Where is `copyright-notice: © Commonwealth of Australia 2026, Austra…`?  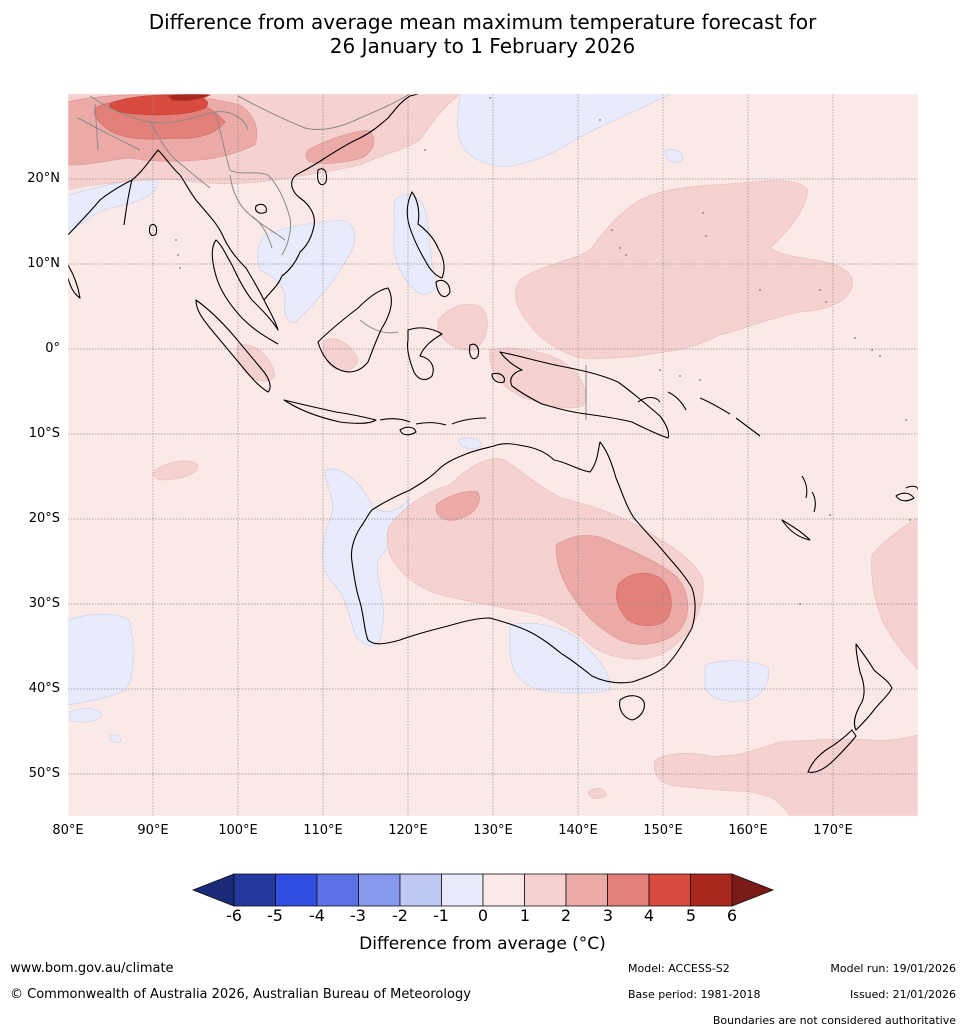 copyright-notice: © Commonwealth of Australia 2026, Austra… is located at coordinates (240, 994).